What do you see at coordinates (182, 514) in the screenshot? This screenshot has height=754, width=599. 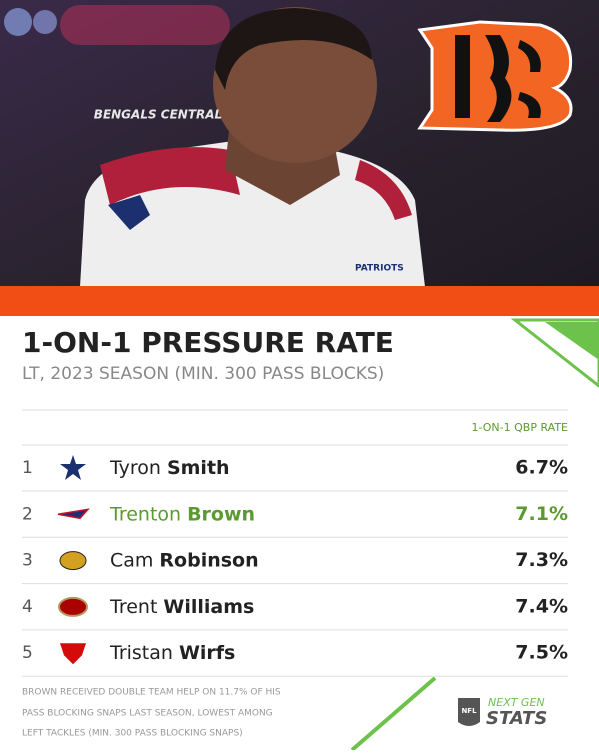 I see `player-name: Trenton Brown` at bounding box center [182, 514].